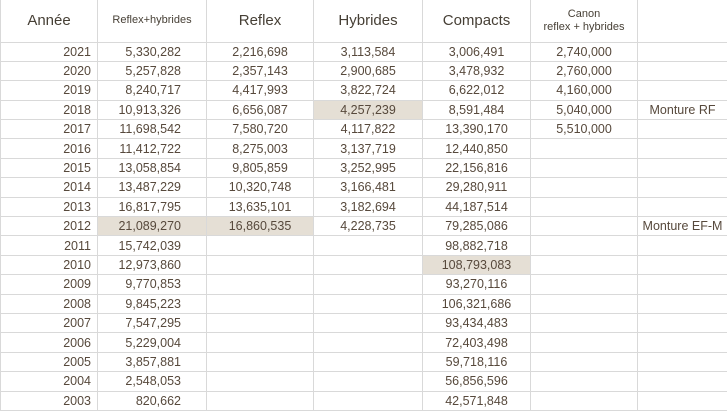  I want to click on column-header-reflex-hybrides: Reflex+hybrides, so click(152, 21).